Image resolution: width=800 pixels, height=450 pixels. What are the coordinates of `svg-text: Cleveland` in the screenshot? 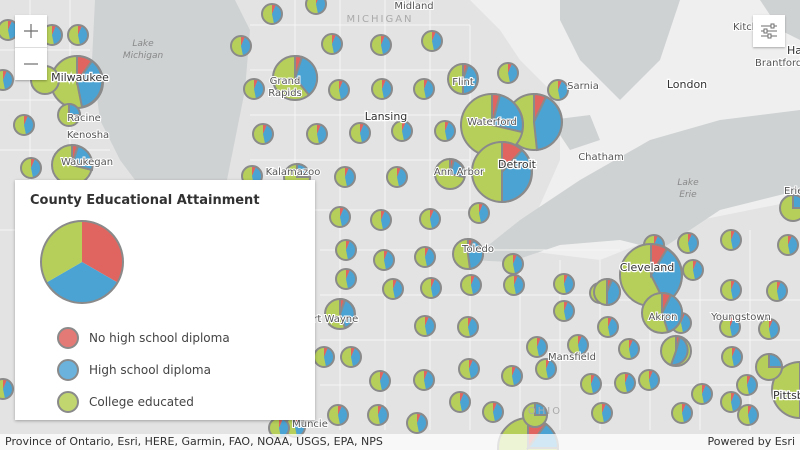 It's located at (647, 267).